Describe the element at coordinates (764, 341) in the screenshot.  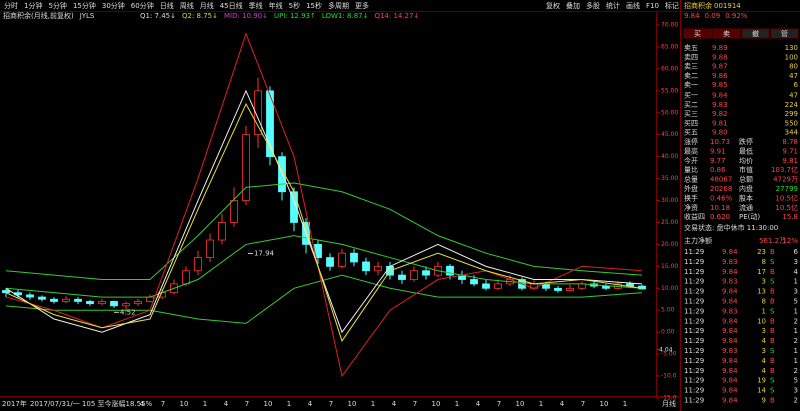
I see `tick-volume: 4` at that location.